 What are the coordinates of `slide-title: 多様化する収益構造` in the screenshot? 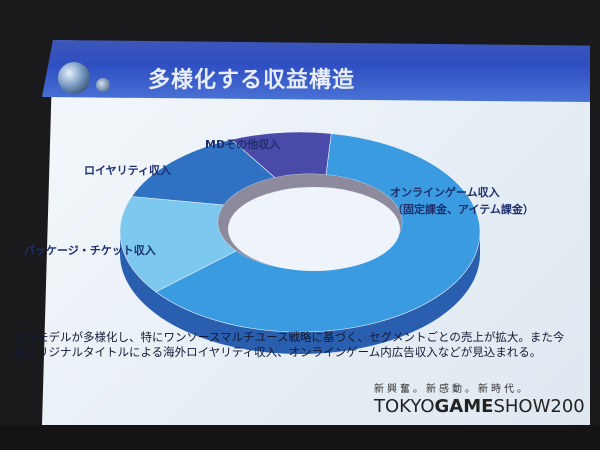 It's located at (252, 80).